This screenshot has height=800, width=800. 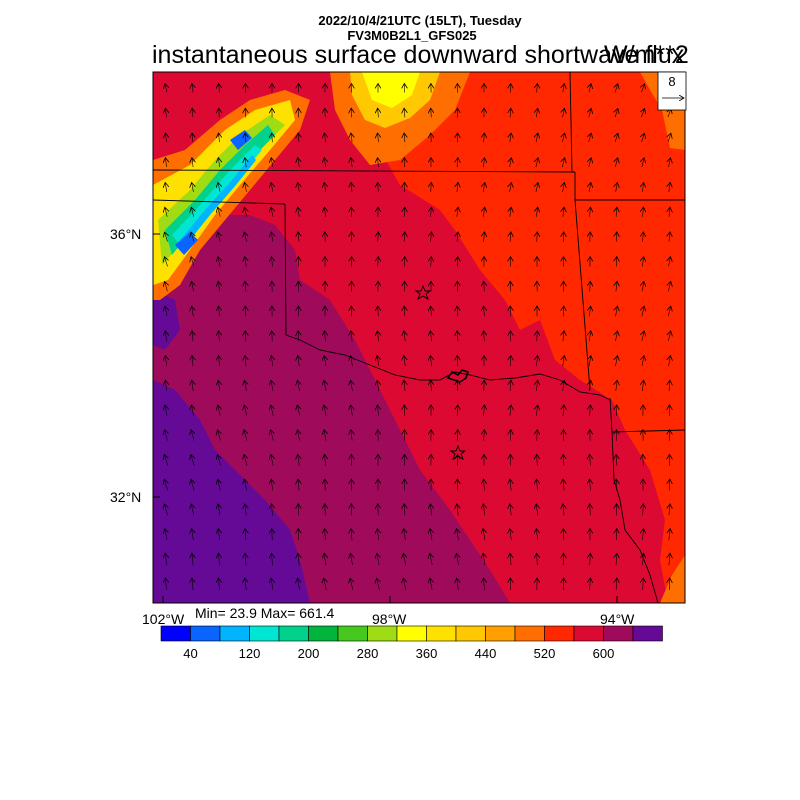 What do you see at coordinates (617, 619) in the screenshot?
I see `lon-label-94w: 94°W` at bounding box center [617, 619].